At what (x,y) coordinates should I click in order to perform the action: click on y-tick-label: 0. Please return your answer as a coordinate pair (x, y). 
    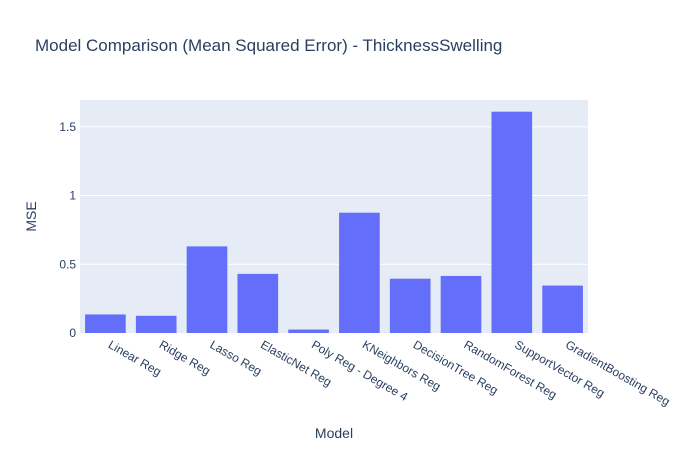
    Looking at the image, I should click on (72, 333).